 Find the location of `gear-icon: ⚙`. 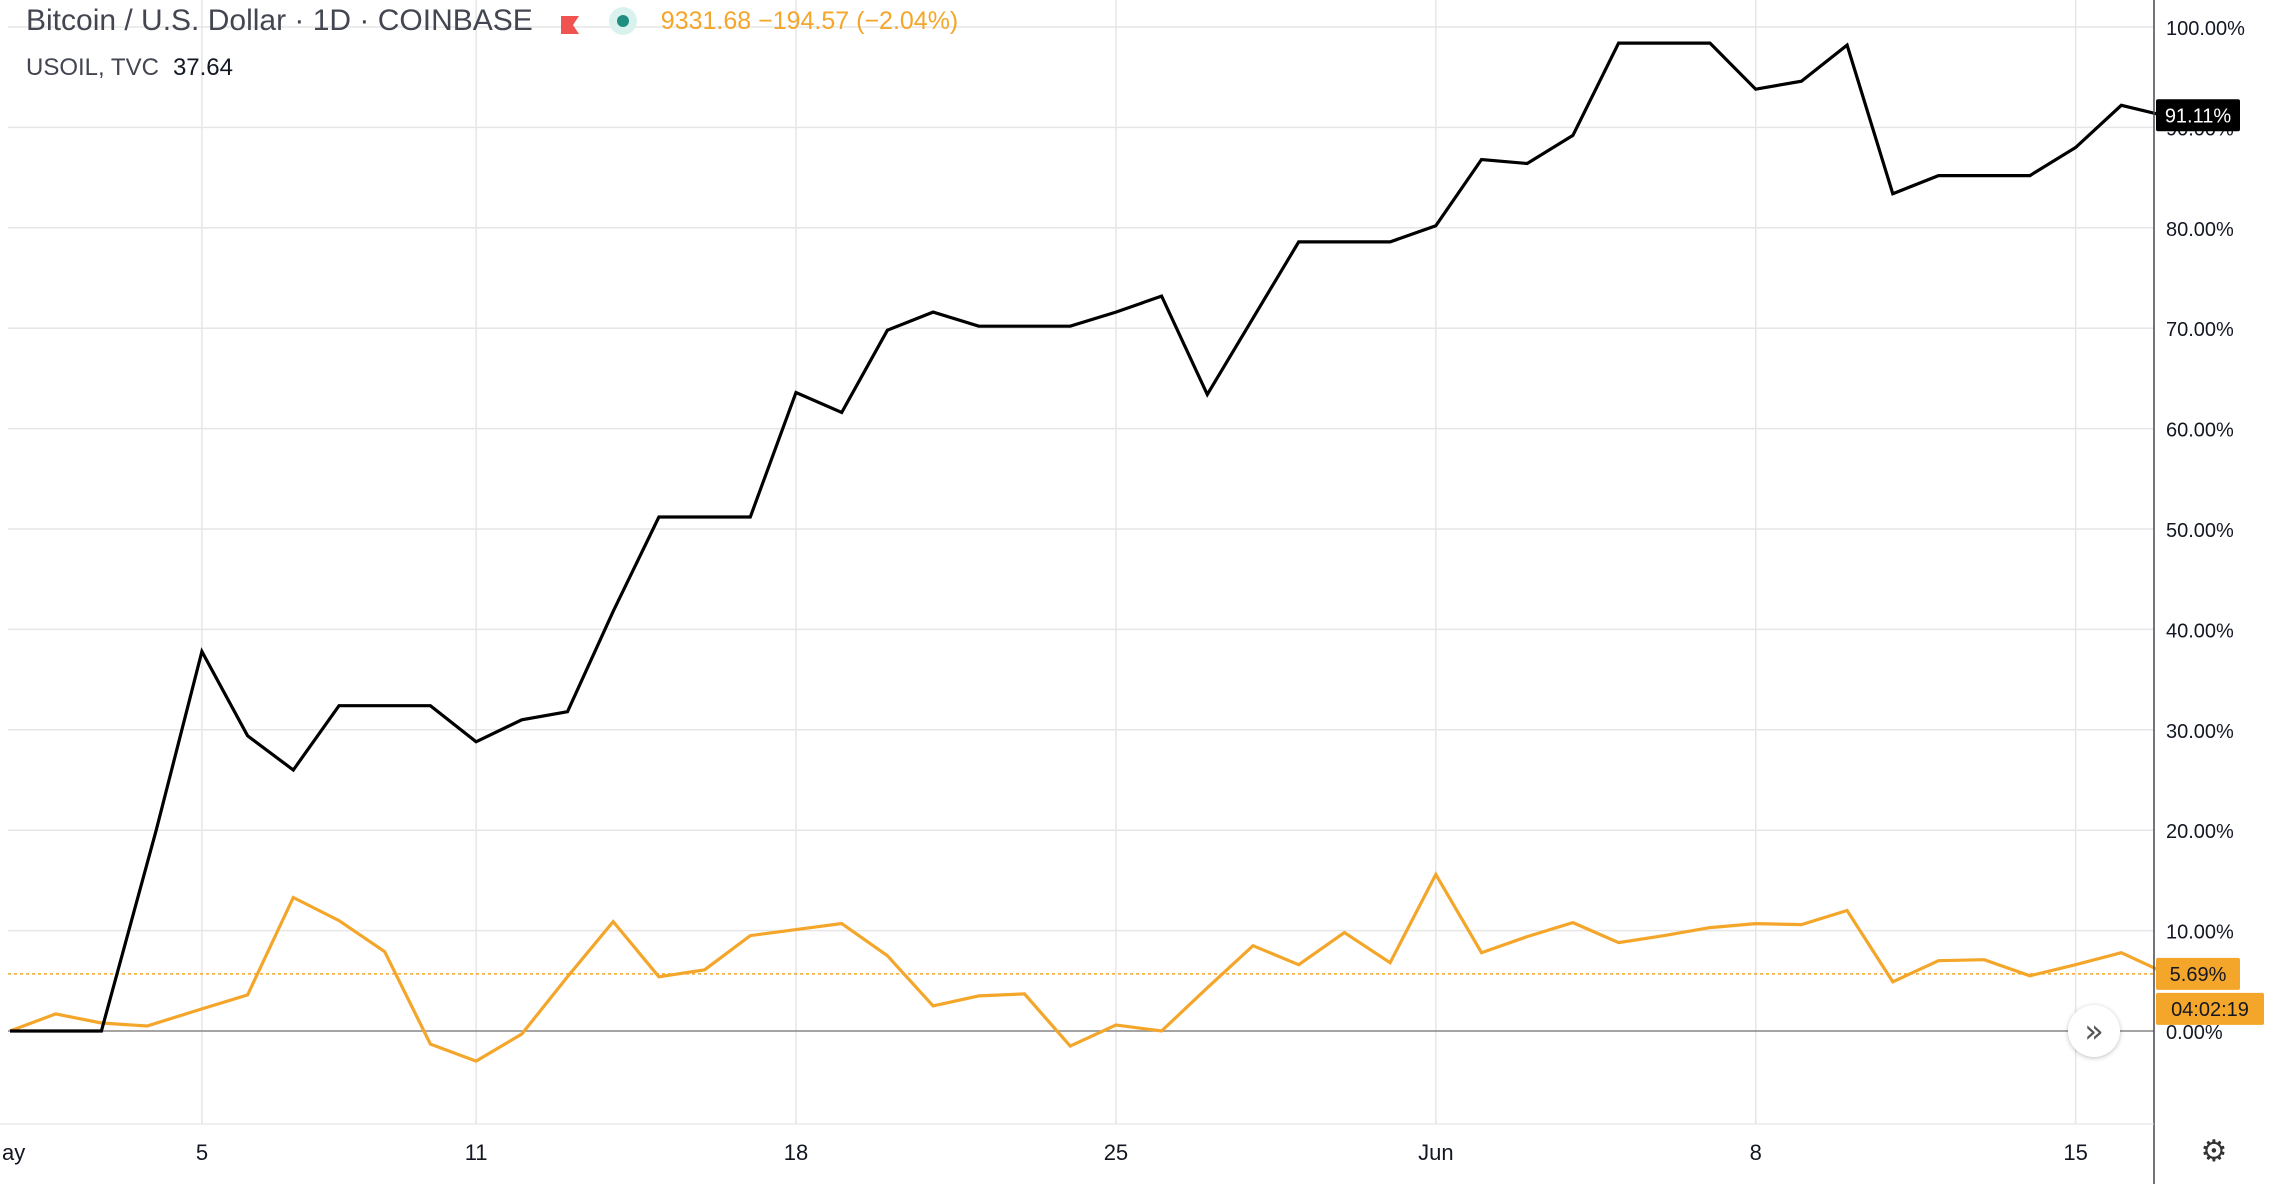

gear-icon: ⚙ is located at coordinates (2214, 1151).